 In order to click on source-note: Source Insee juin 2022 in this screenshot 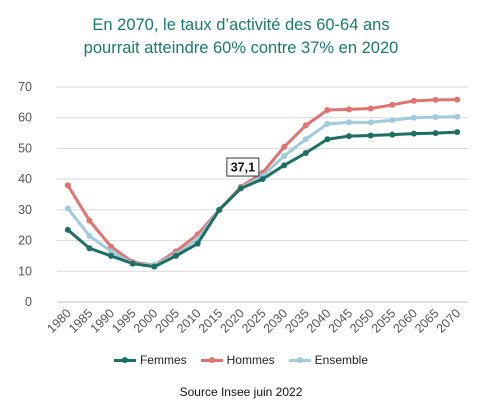, I will do `click(241, 392)`.